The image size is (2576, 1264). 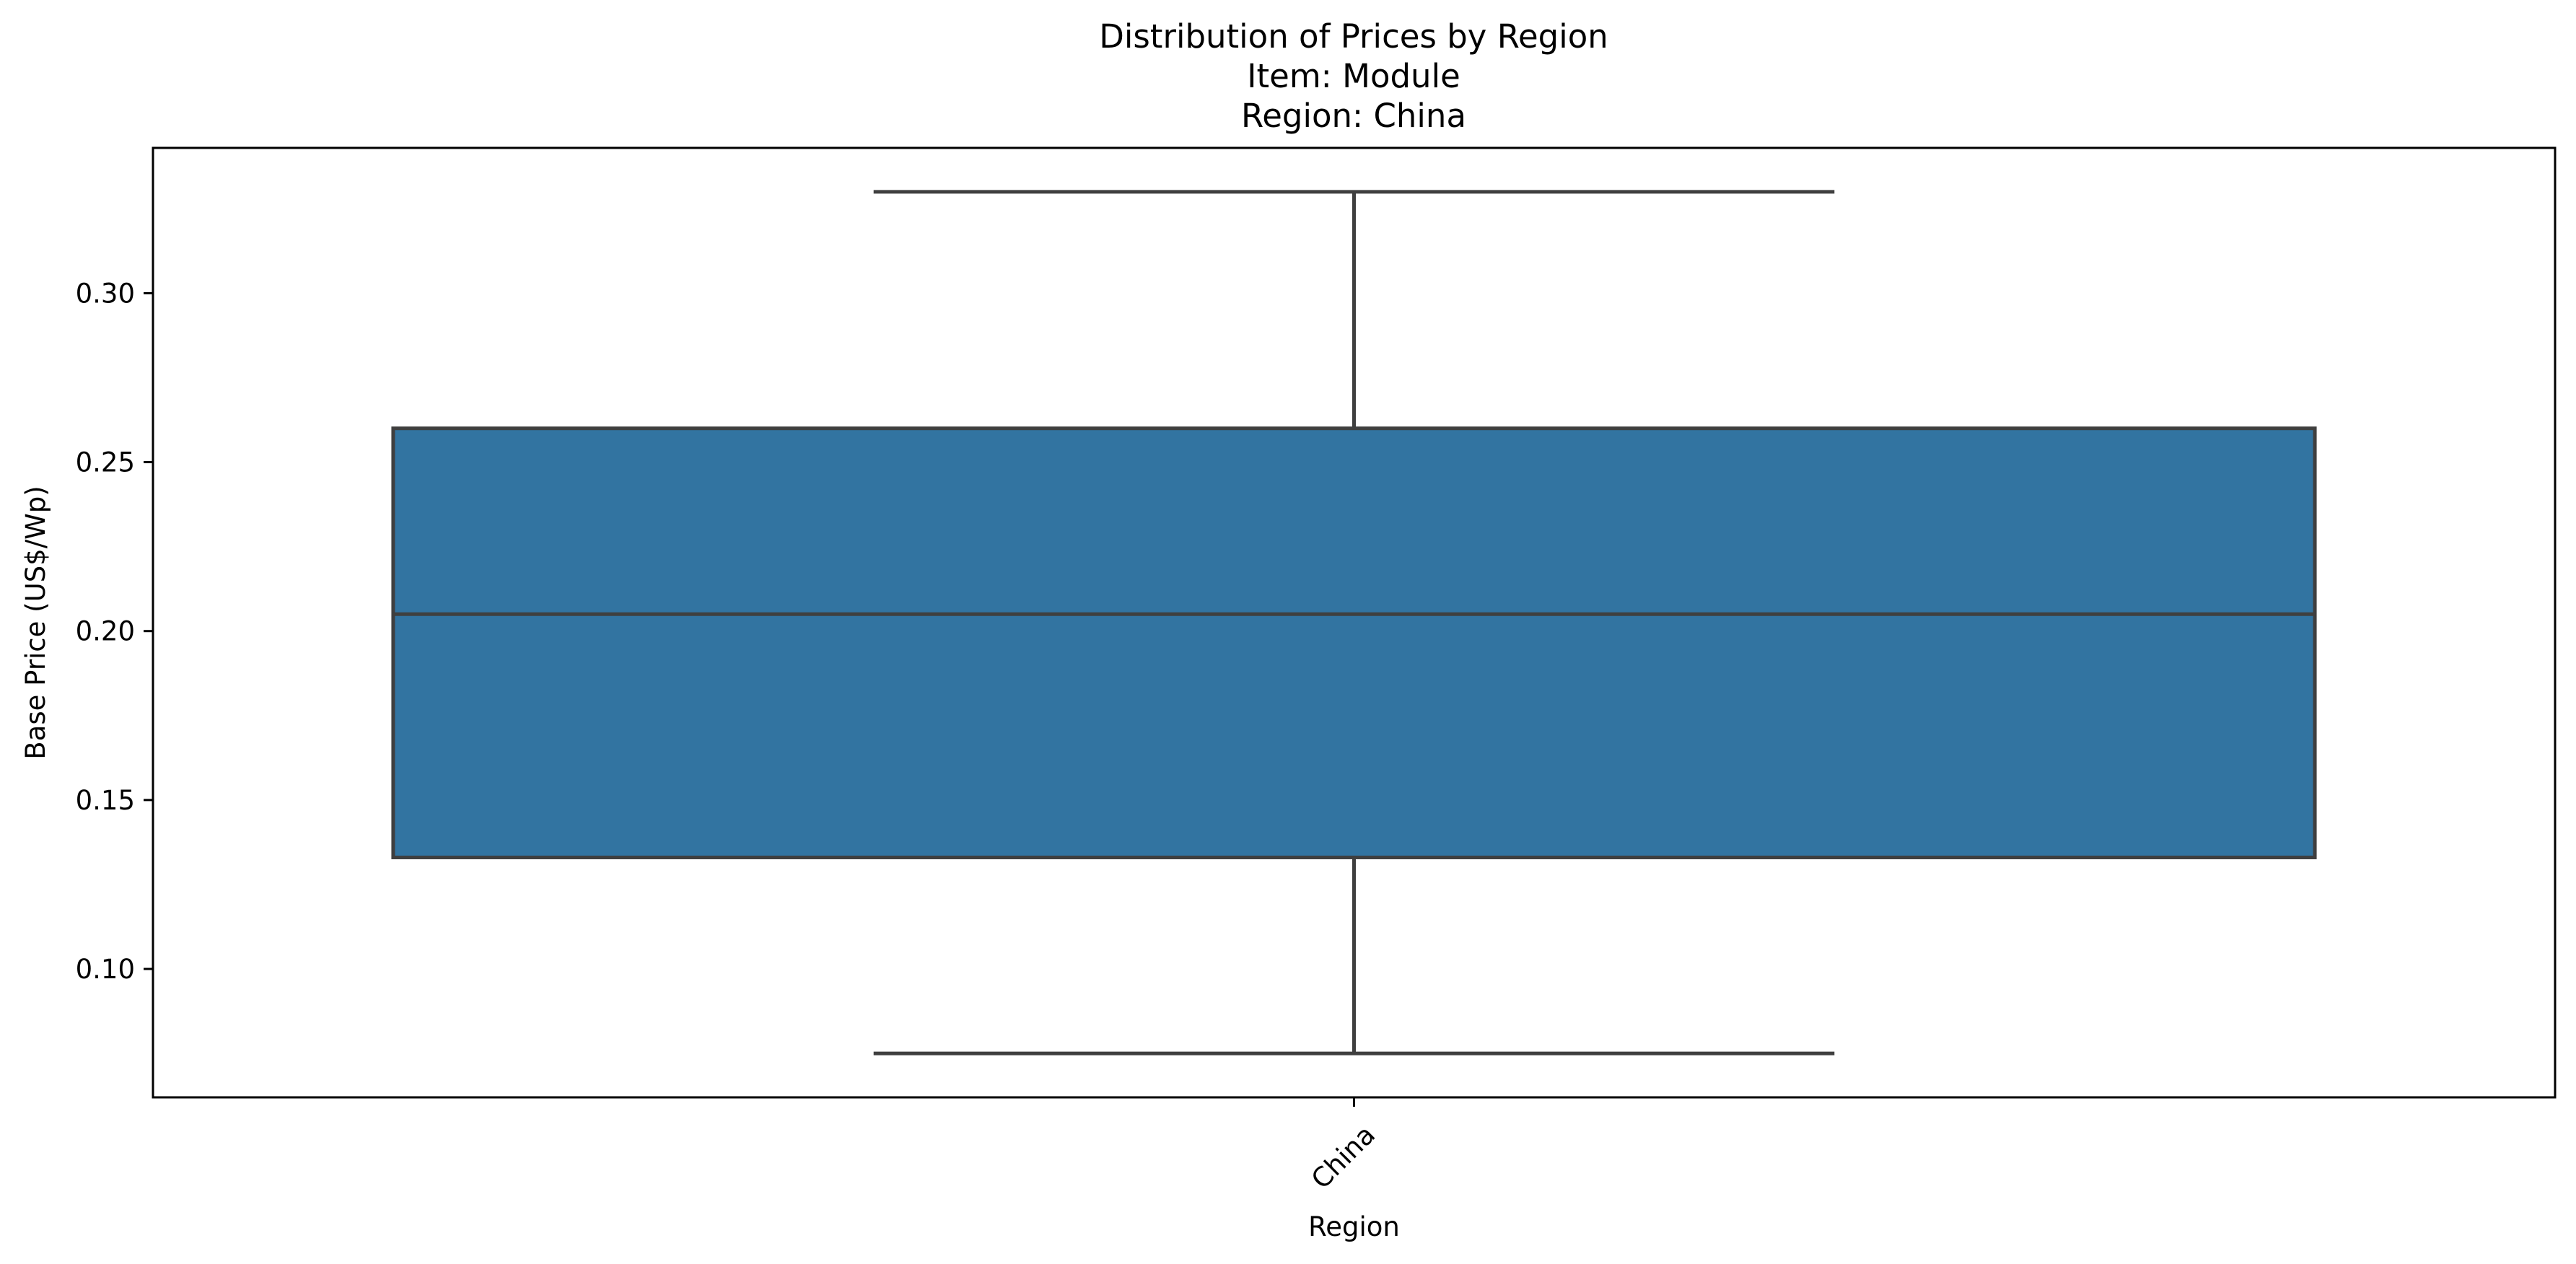 I want to click on y-axis-label: Base Price (US$/Wp), so click(x=35, y=622).